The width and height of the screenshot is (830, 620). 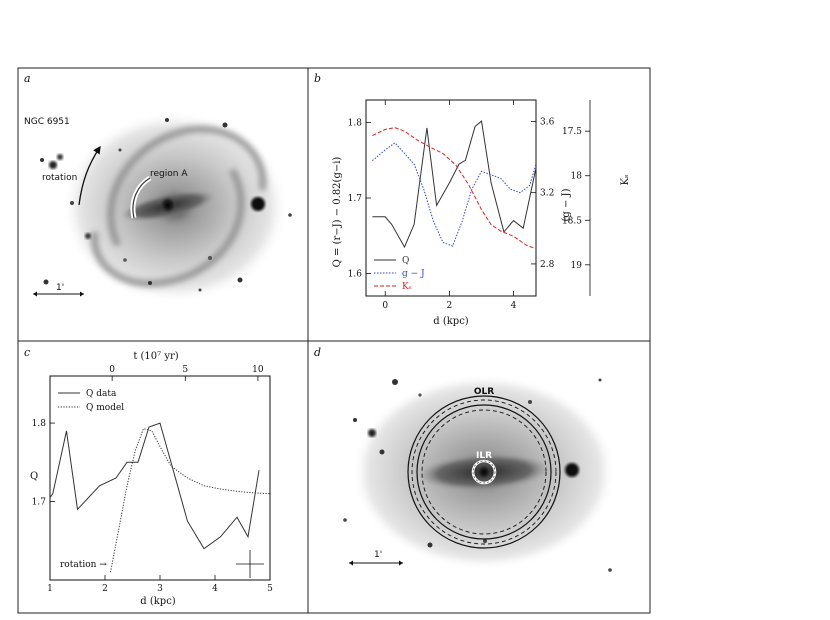 What do you see at coordinates (166, 207) in the screenshot?
I see `galaxy-image-a` at bounding box center [166, 207].